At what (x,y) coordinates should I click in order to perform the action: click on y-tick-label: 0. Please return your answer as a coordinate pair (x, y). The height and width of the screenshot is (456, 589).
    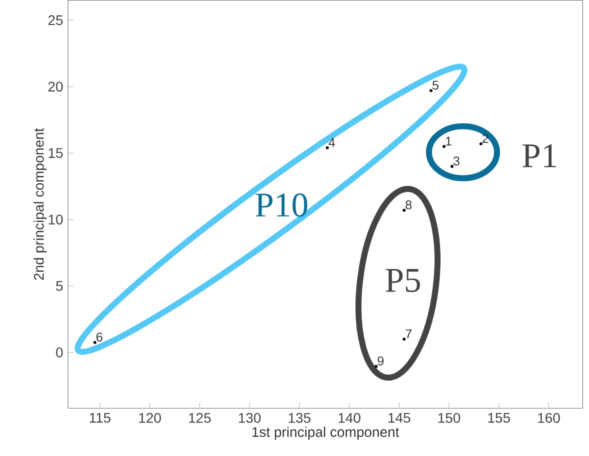
    Looking at the image, I should click on (59, 352).